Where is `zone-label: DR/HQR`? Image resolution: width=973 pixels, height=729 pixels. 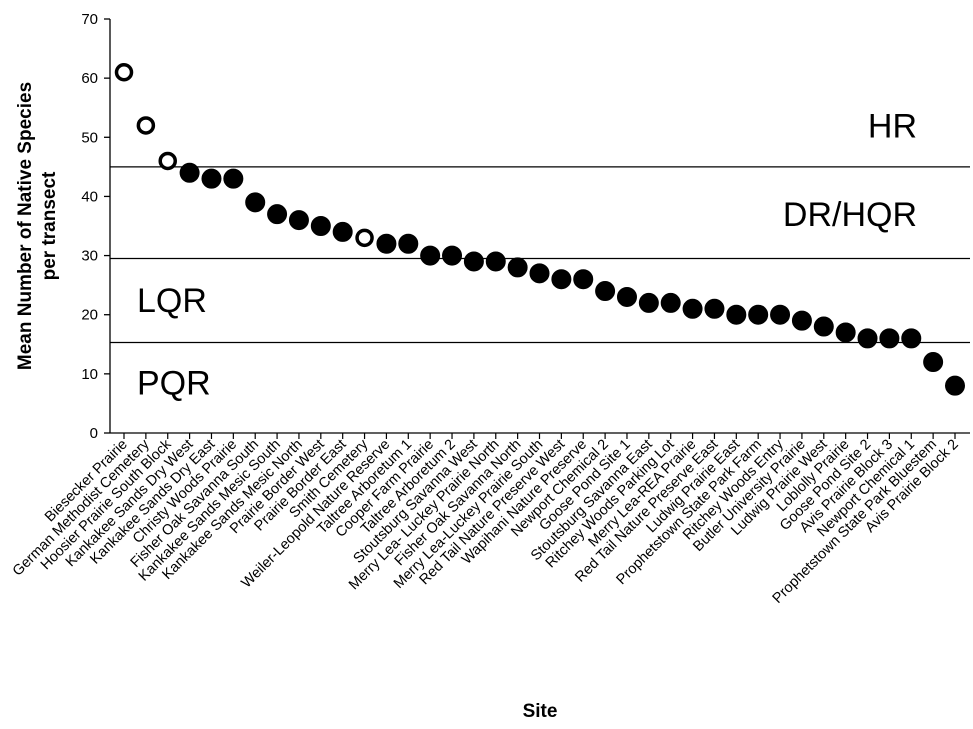
zone-label: DR/HQR is located at coordinates (850, 215).